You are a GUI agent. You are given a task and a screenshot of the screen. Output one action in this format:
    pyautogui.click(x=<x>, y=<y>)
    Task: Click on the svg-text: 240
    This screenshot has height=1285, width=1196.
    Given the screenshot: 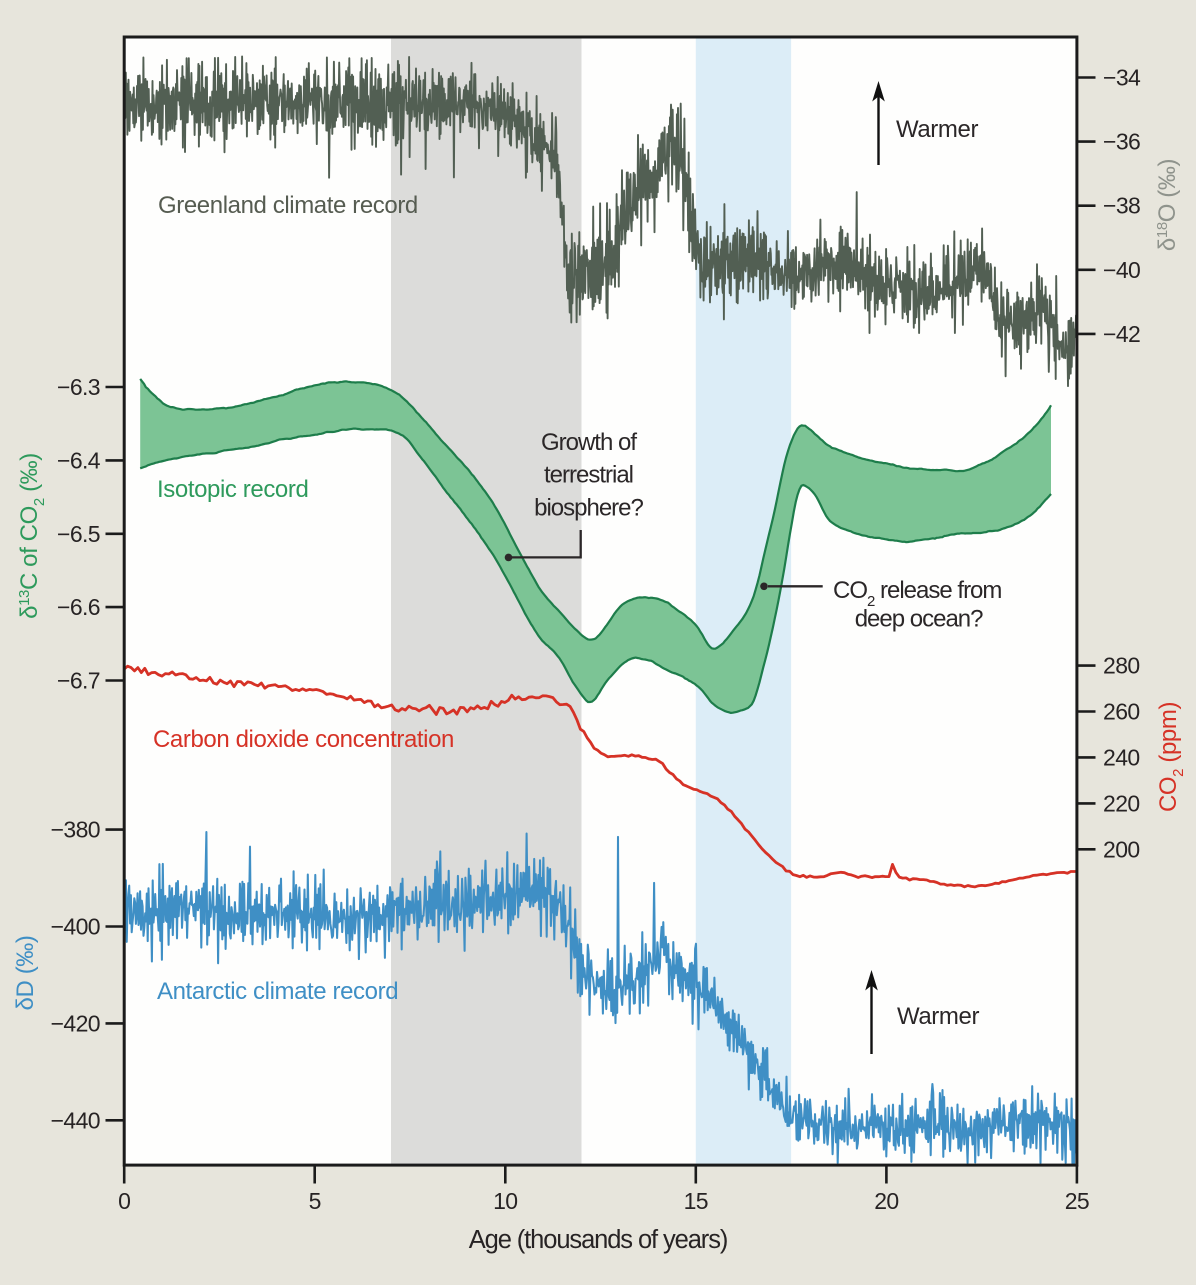 What is the action you would take?
    pyautogui.click(x=1121, y=757)
    